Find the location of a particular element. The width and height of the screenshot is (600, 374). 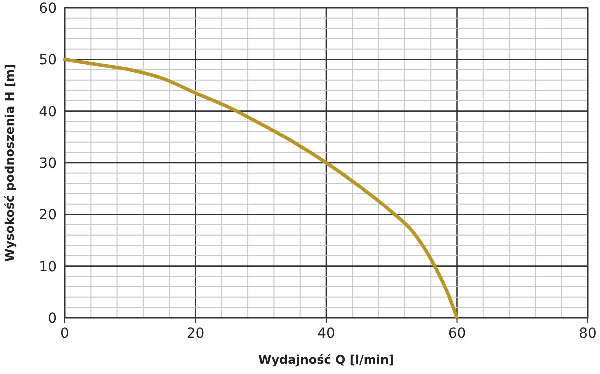

y-axis-title: Wysokość podnoszenia H [m] is located at coordinates (10, 163).